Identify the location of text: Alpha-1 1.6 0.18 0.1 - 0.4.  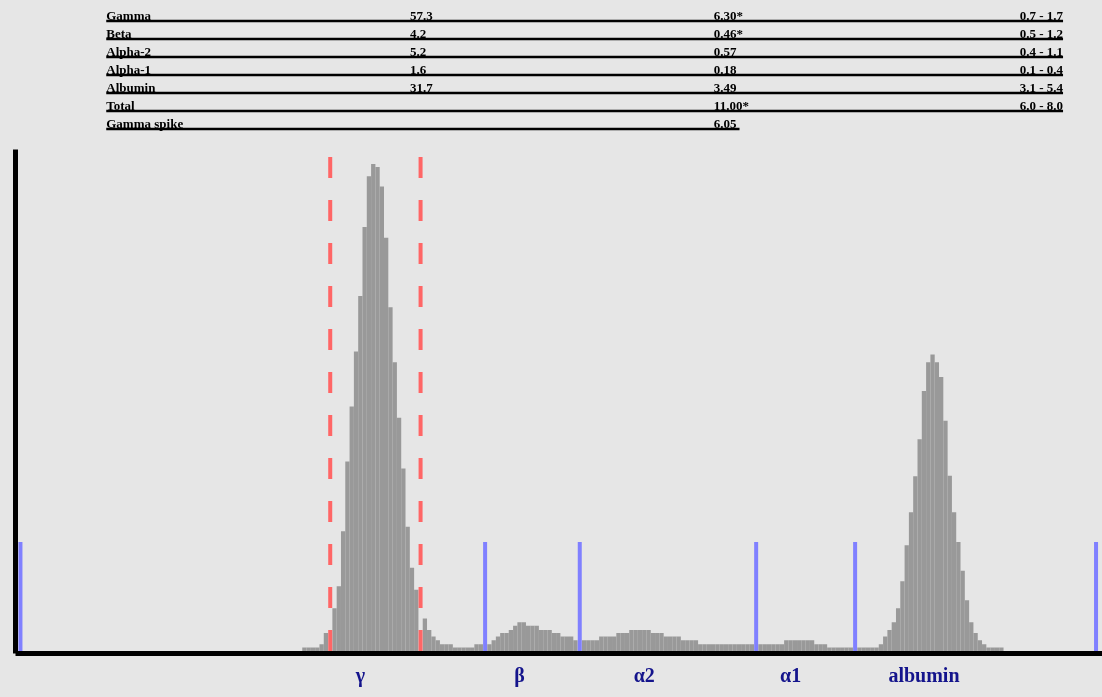
(585, 69).